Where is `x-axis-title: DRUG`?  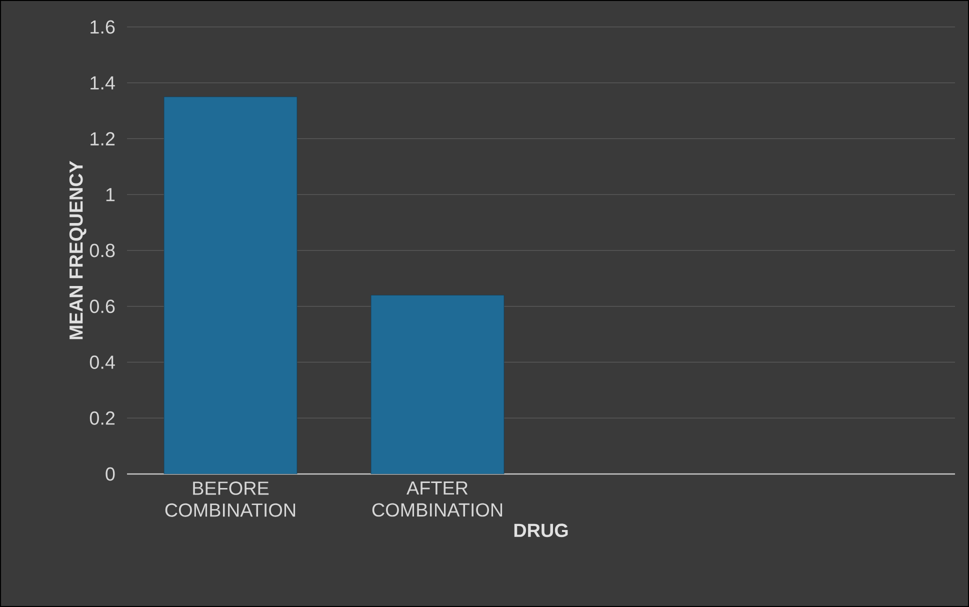 x-axis-title: DRUG is located at coordinates (541, 531).